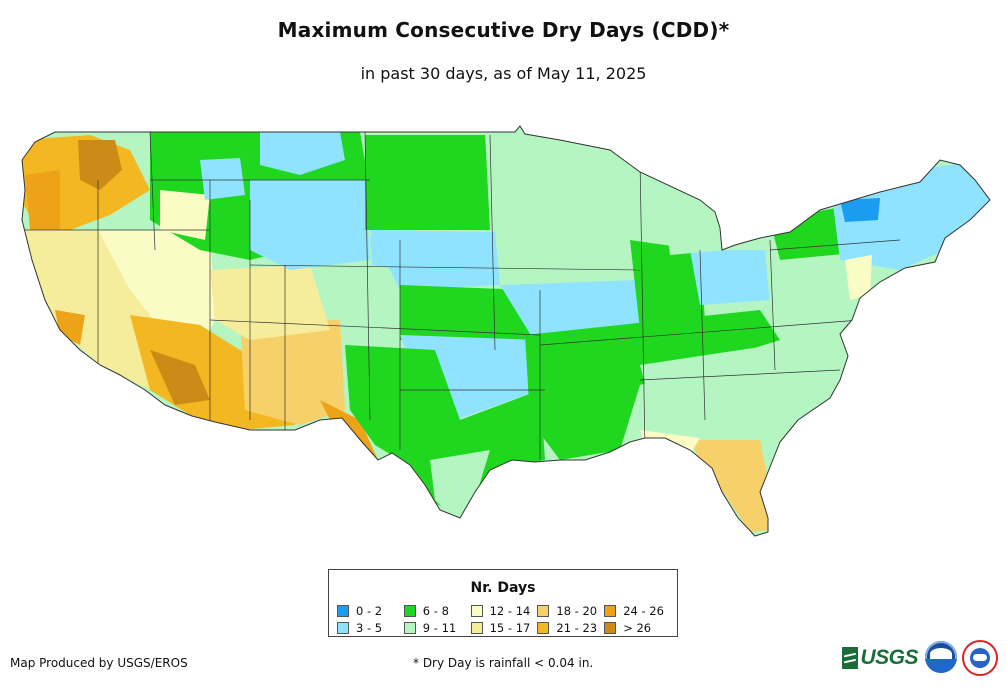  Describe the element at coordinates (100, 165) in the screenshot. I see `region-pnw-dry-core` at that location.